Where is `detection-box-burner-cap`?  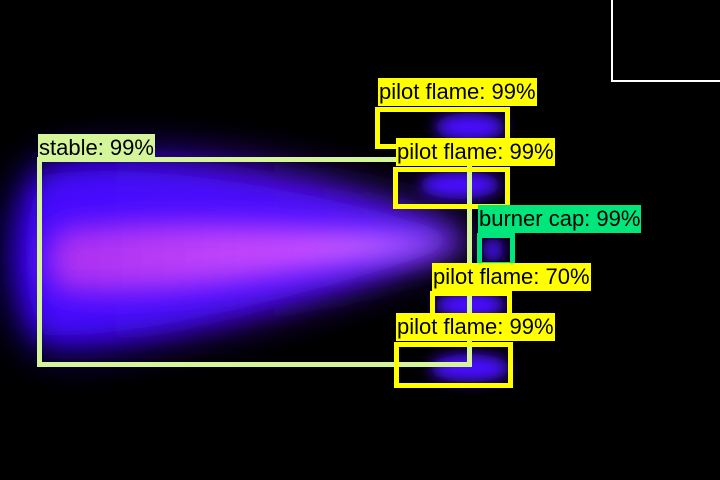 detection-box-burner-cap is located at coordinates (496, 250).